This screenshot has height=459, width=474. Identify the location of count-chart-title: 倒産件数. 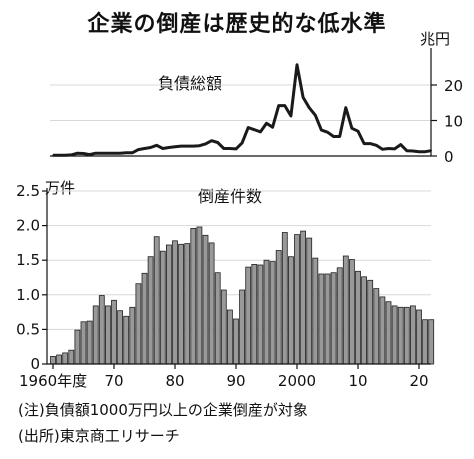
(230, 196).